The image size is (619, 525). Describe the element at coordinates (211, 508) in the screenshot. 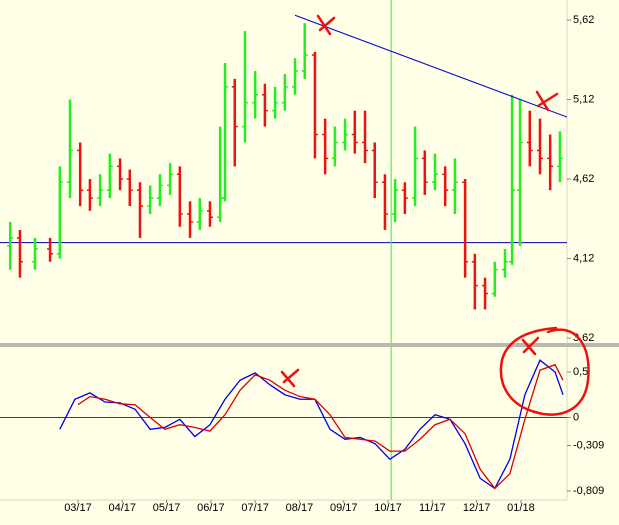

I see `x-tick-label: 06/17` at that location.